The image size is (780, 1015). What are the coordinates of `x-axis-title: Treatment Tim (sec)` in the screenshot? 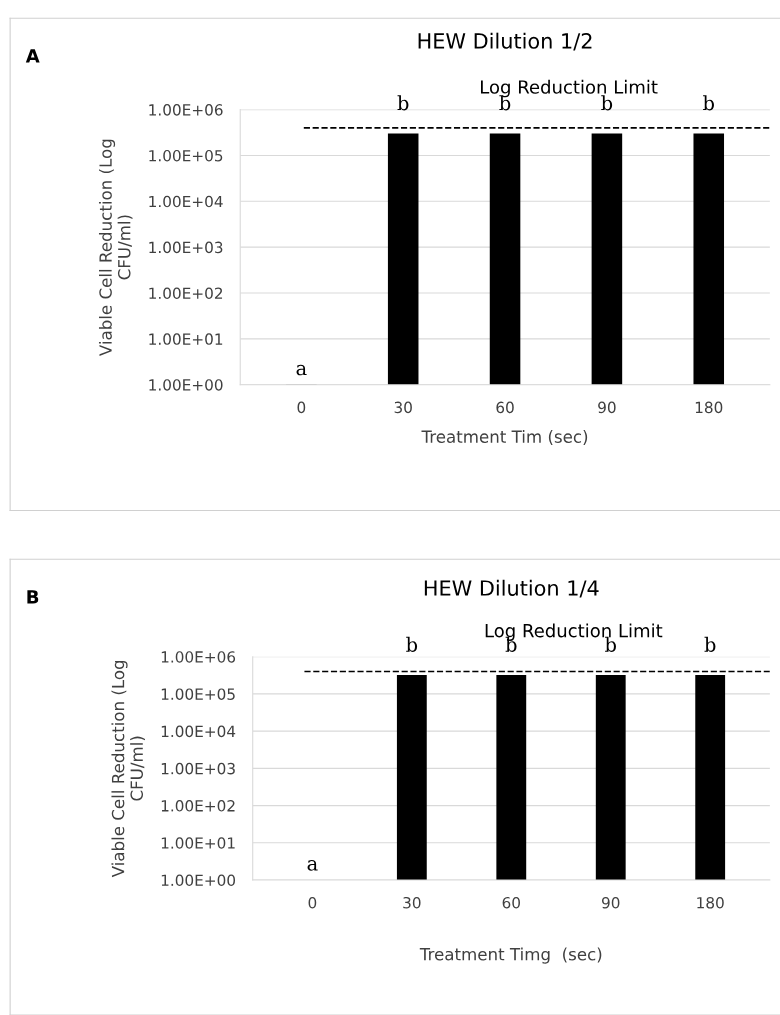 It's located at (504, 437).